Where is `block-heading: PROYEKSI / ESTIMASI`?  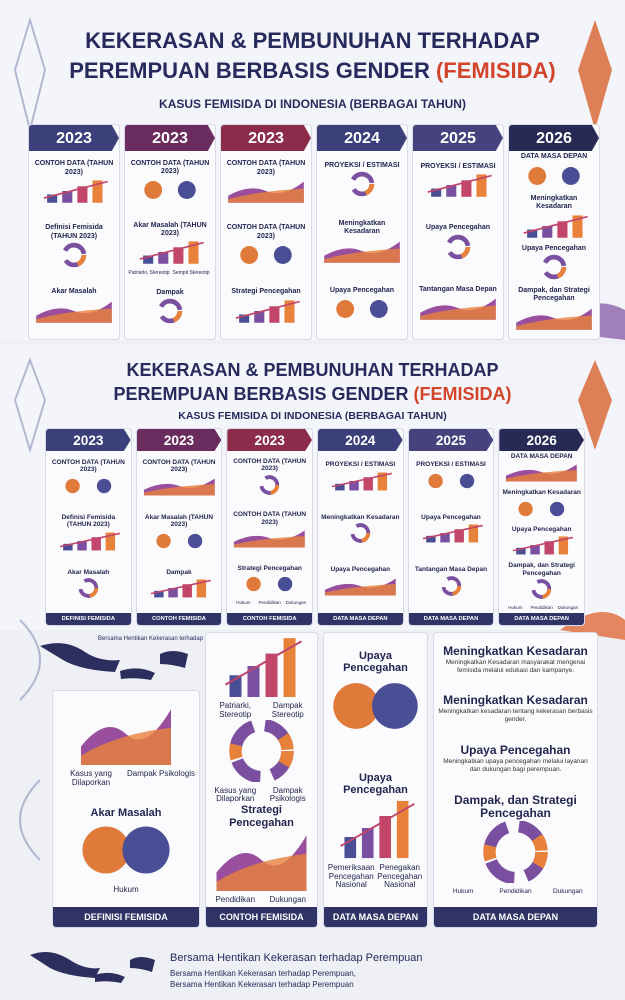
block-heading: PROYEKSI / ESTIMASI is located at coordinates (458, 167).